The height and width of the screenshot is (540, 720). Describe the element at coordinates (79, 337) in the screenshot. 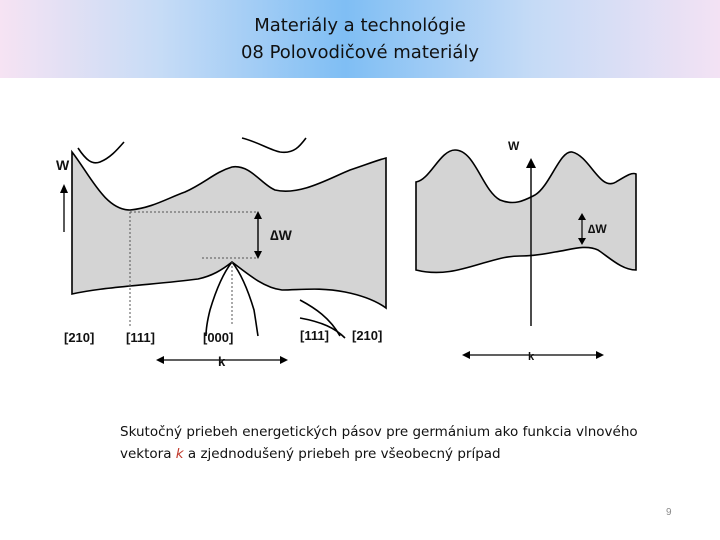

I see `direction-label-1: [210]` at that location.